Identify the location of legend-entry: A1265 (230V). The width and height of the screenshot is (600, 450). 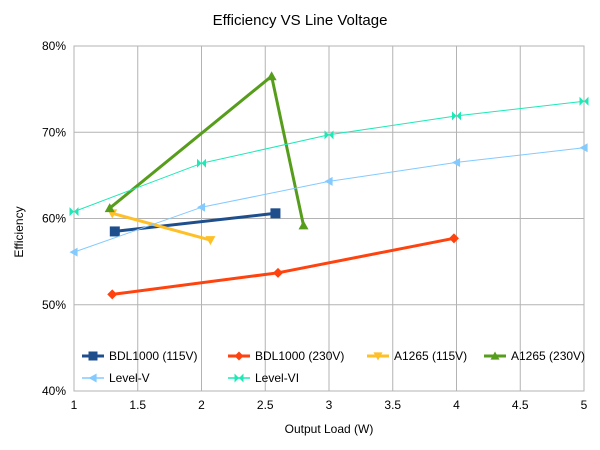
(534, 356).